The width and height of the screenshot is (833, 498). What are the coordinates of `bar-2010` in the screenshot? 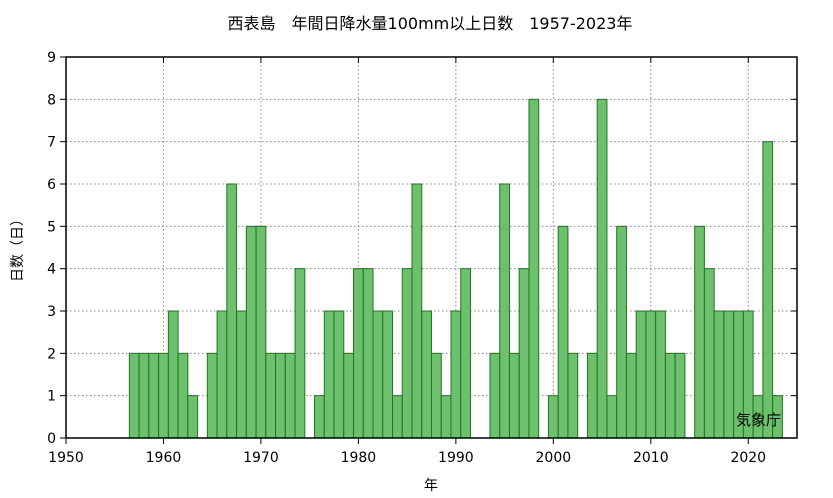 It's located at (651, 374).